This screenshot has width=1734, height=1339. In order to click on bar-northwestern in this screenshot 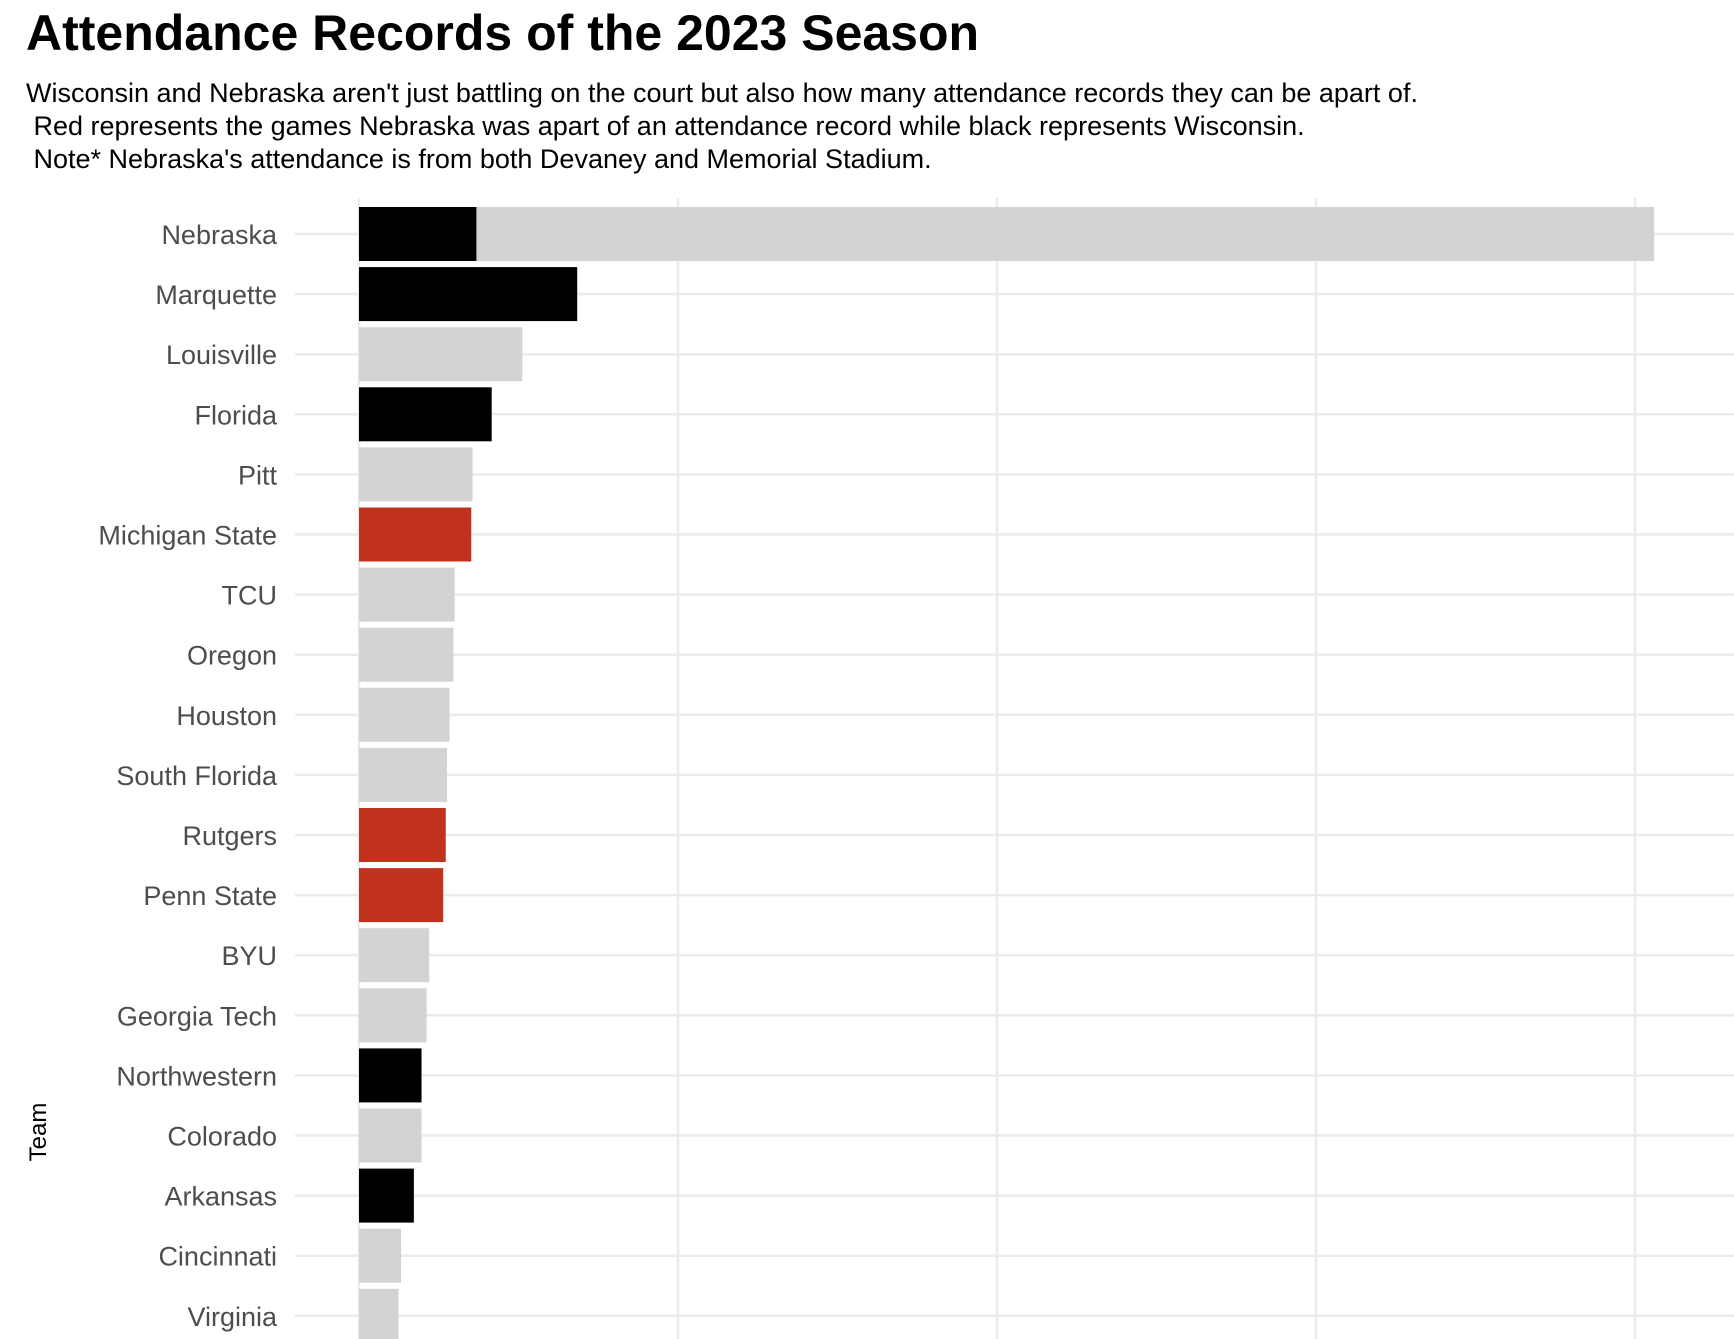, I will do `click(390, 1075)`.